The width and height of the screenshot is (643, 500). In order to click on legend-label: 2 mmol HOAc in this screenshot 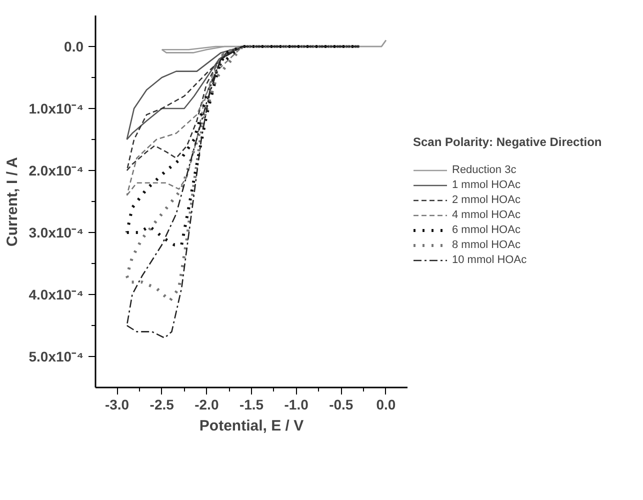, I will do `click(486, 200)`.